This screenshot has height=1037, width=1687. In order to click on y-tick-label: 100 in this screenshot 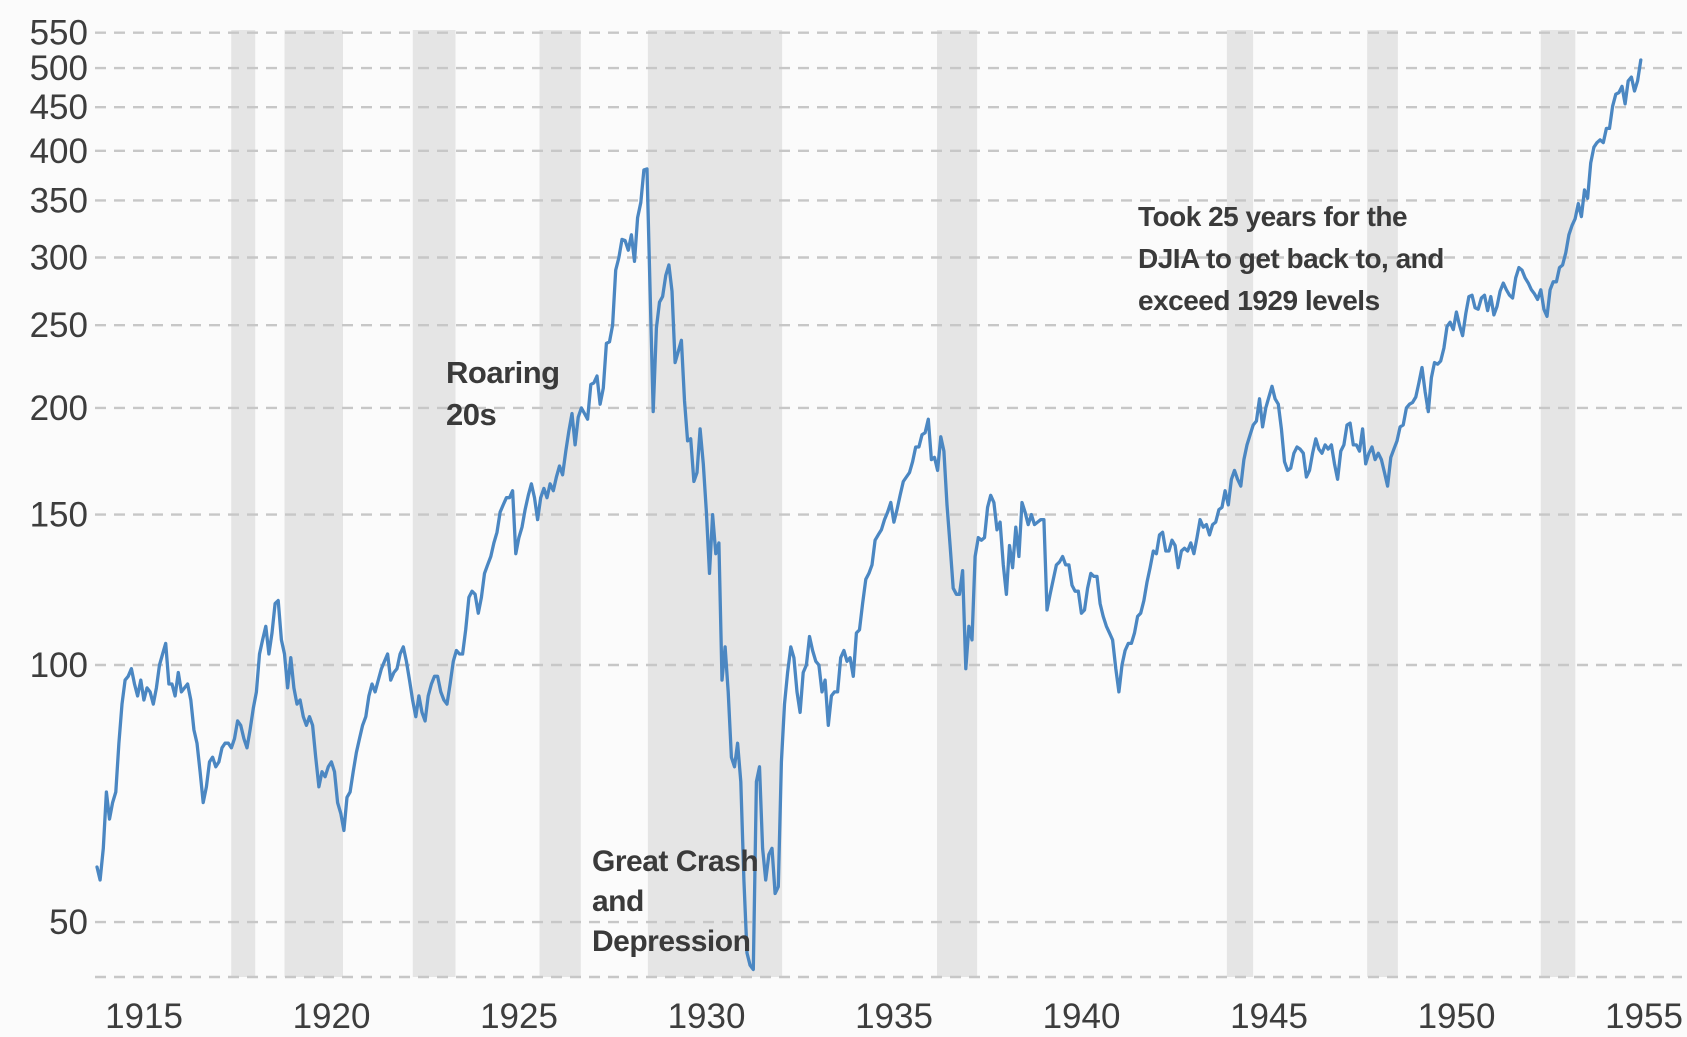, I will do `click(59, 665)`.